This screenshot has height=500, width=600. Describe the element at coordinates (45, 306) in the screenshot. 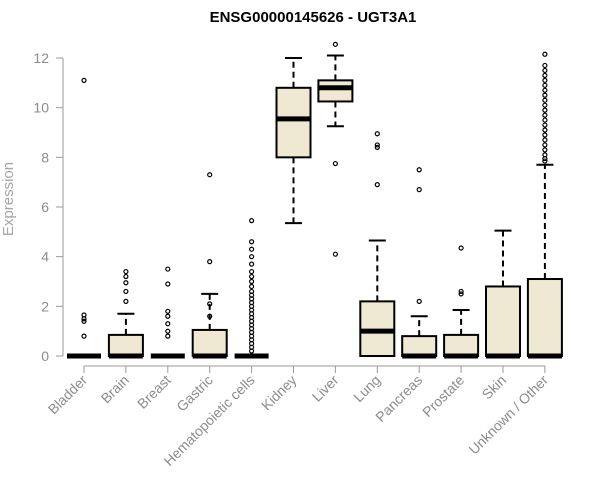

I see `y-tick-label: 2` at that location.